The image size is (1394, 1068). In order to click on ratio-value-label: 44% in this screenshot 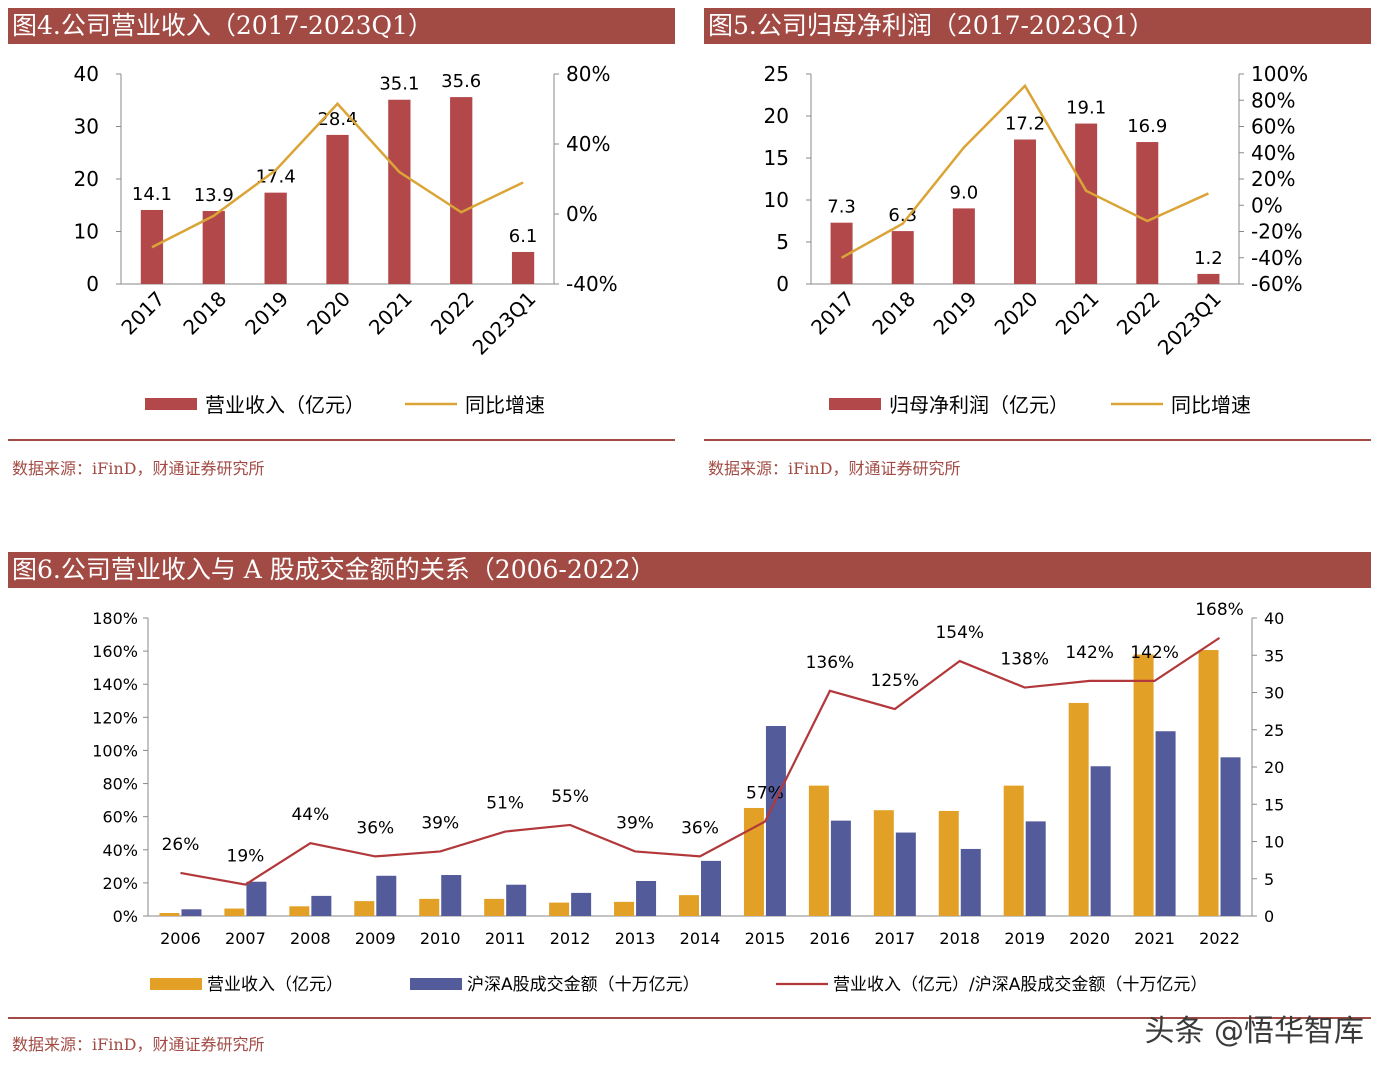, I will do `click(310, 815)`.